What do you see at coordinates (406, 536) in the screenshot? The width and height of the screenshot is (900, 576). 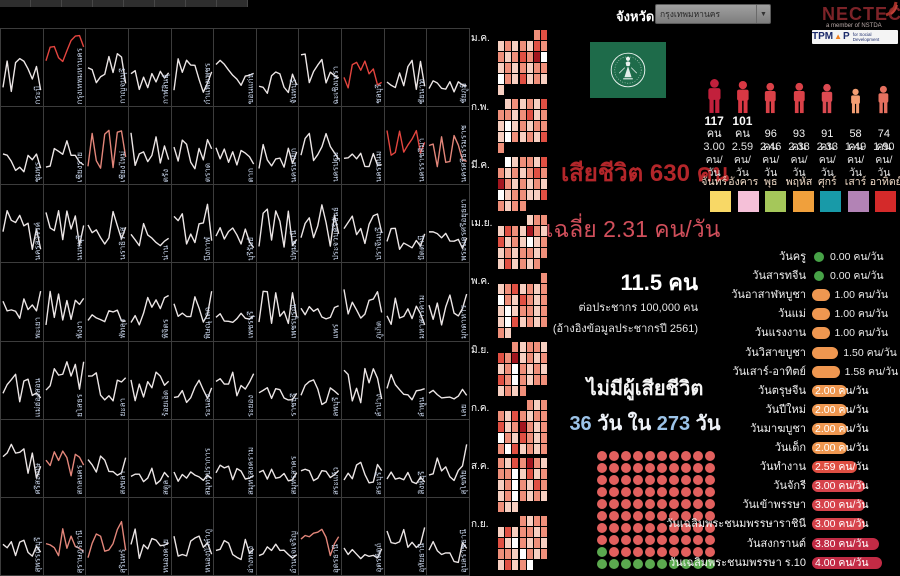 I see `province-cell: อุทัยธานี` at bounding box center [406, 536].